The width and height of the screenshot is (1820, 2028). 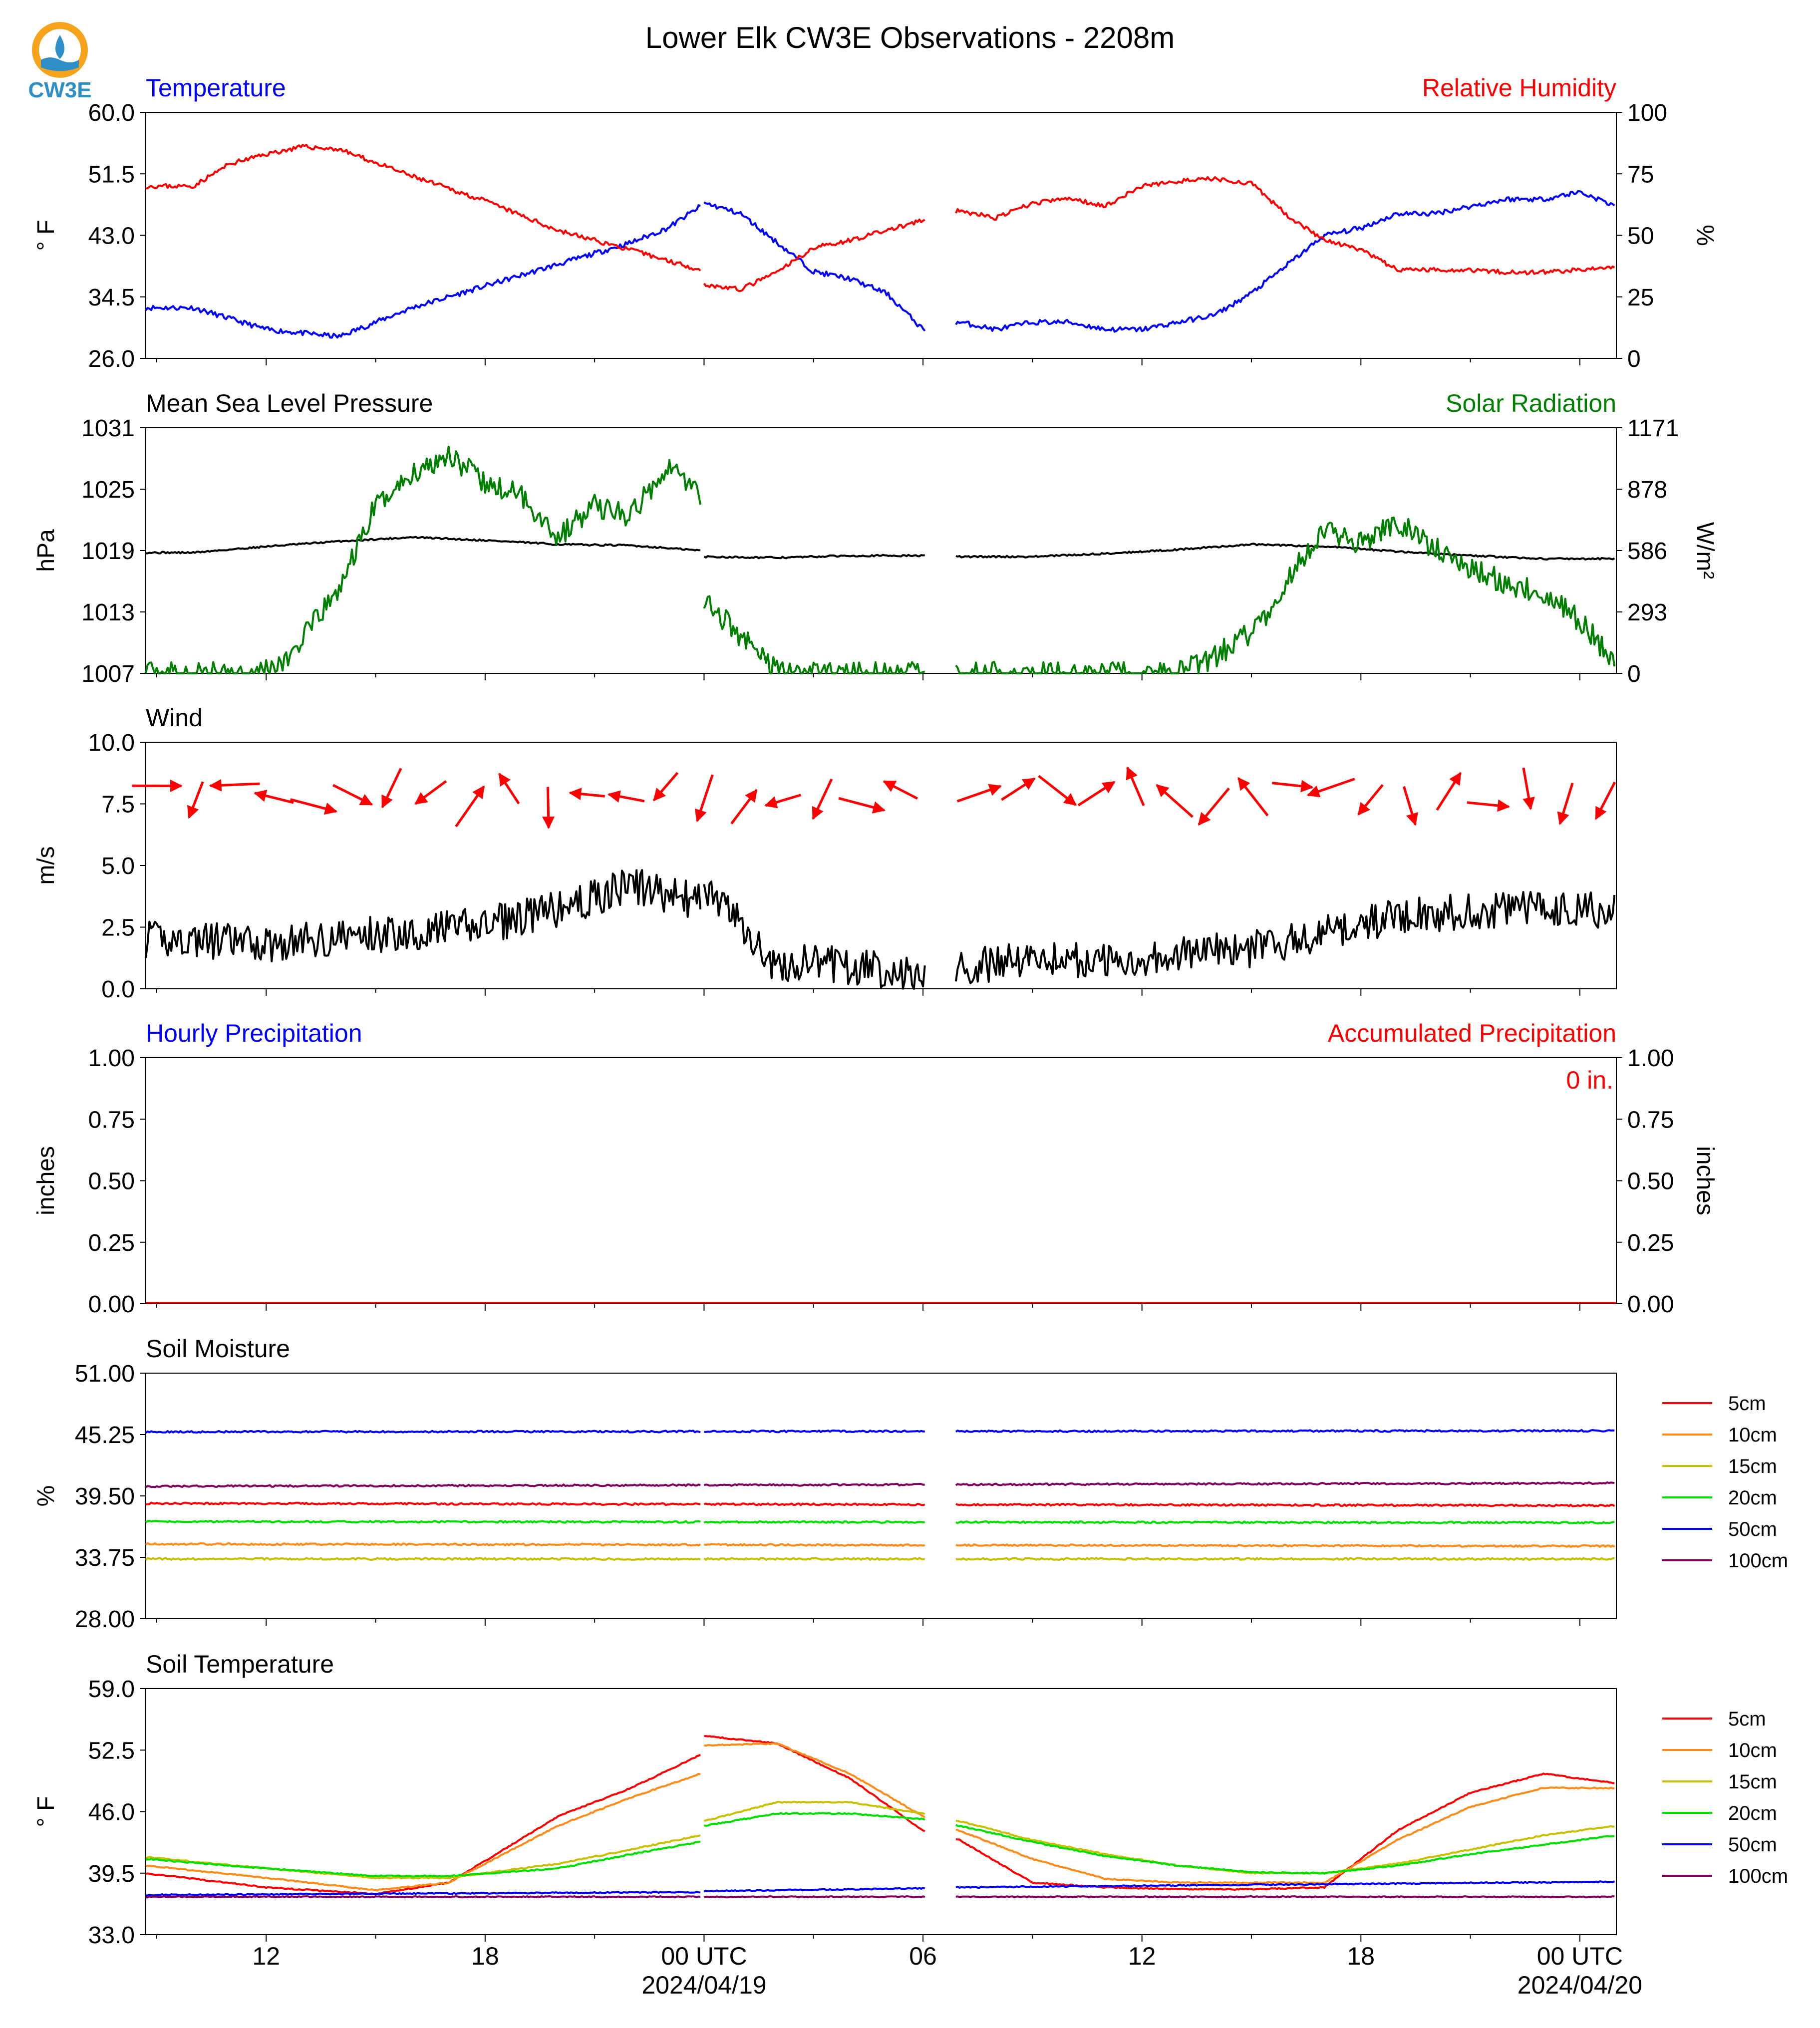 What do you see at coordinates (814, 1522) in the screenshot?
I see `soil0-series-20cm-seg1` at bounding box center [814, 1522].